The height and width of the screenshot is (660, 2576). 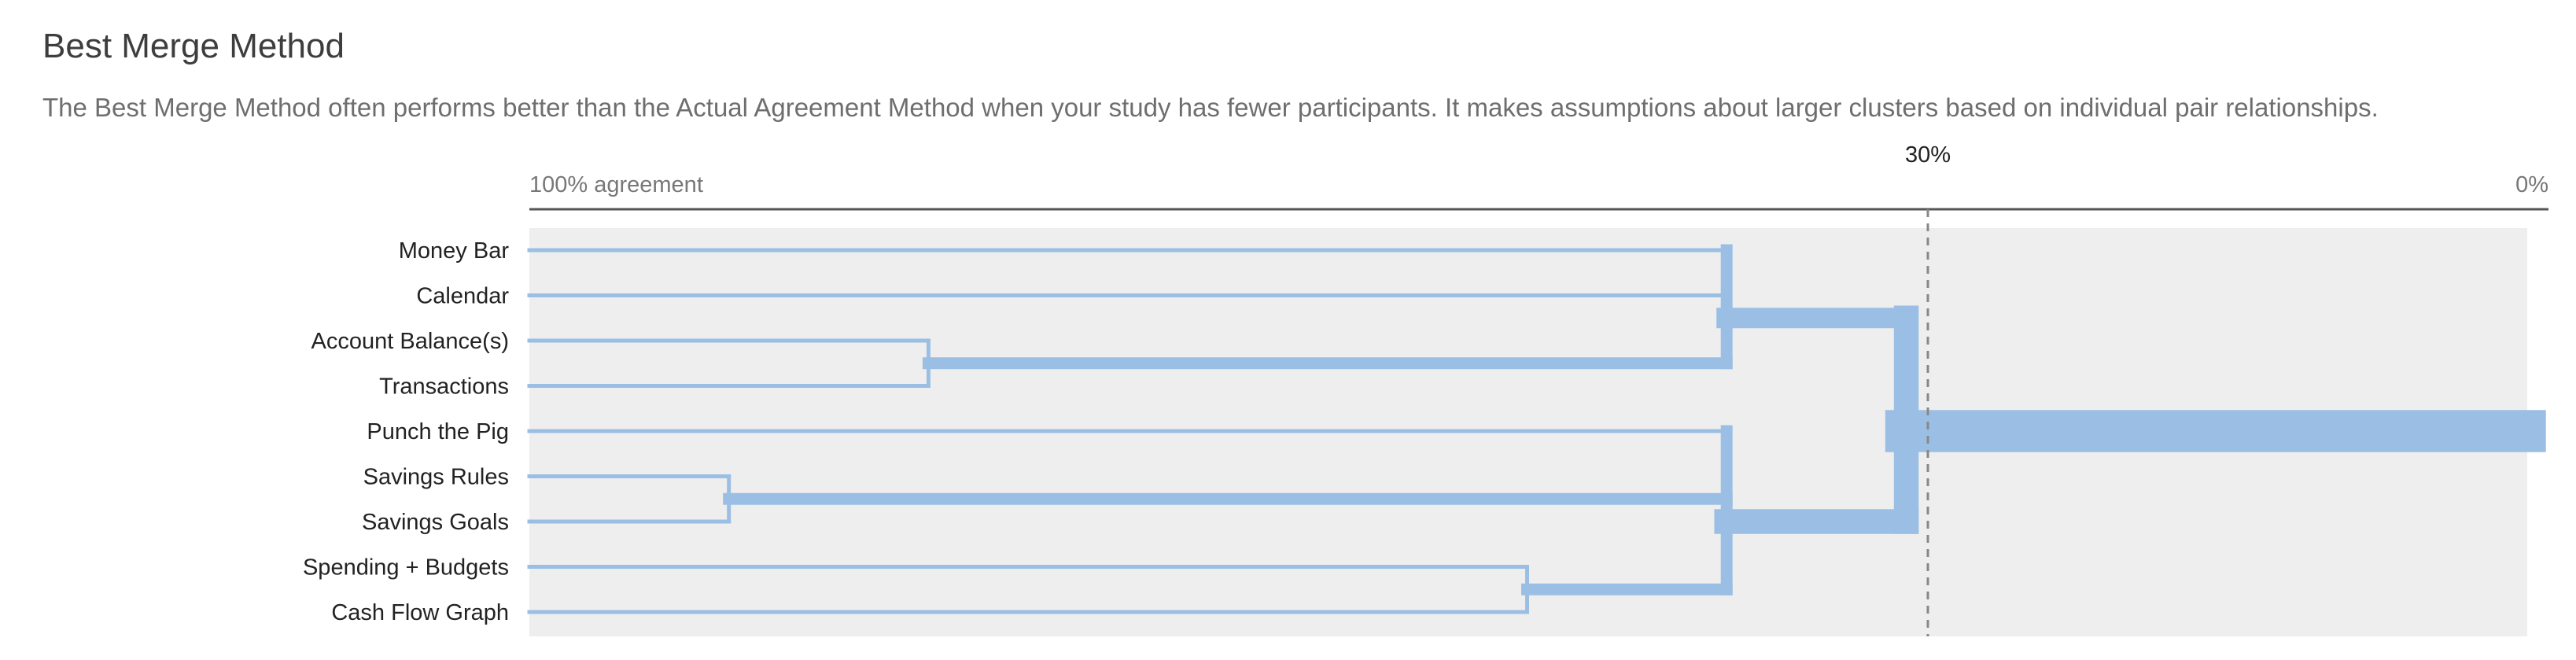 What do you see at coordinates (410, 341) in the screenshot?
I see `leaf-label: Account Balance(s)` at bounding box center [410, 341].